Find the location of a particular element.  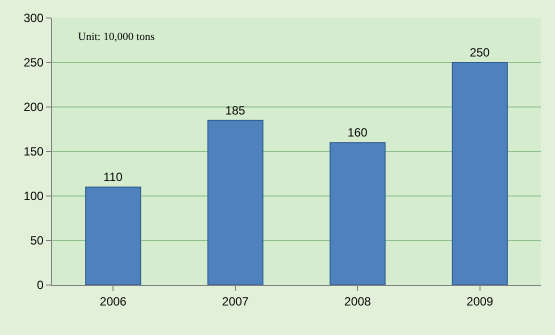

data-label: 185 is located at coordinates (235, 110).